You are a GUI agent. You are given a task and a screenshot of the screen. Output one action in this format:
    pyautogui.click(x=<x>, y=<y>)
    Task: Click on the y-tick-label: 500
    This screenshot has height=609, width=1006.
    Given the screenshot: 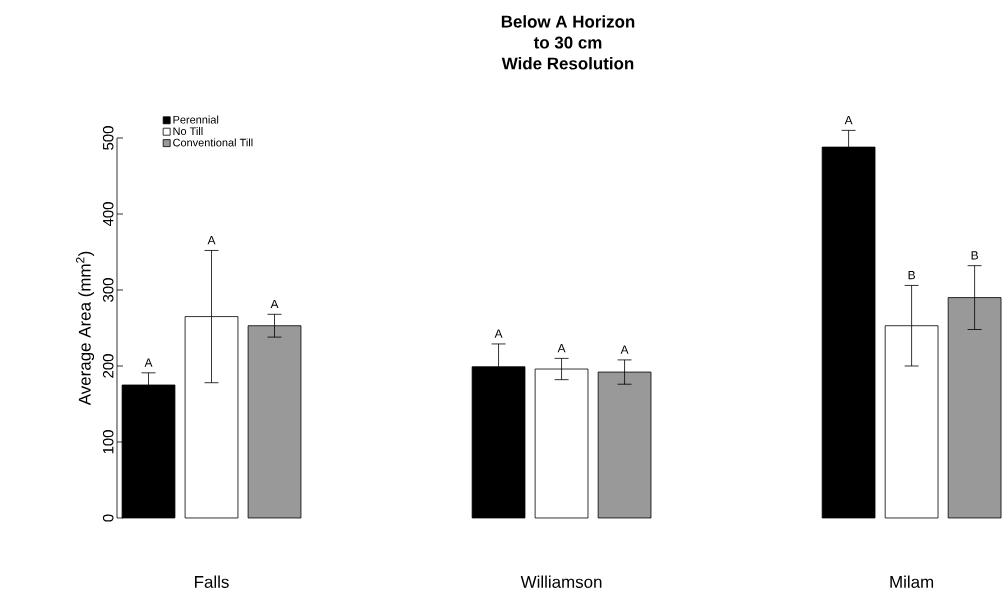 What is the action you would take?
    pyautogui.click(x=108, y=138)
    